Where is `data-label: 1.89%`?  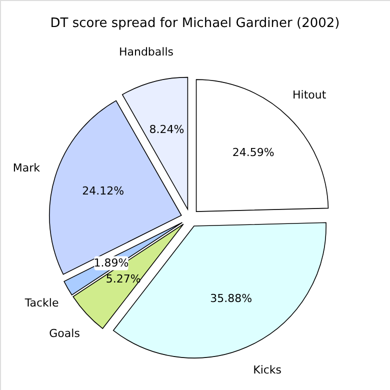
data-label: 1.89% is located at coordinates (111, 263).